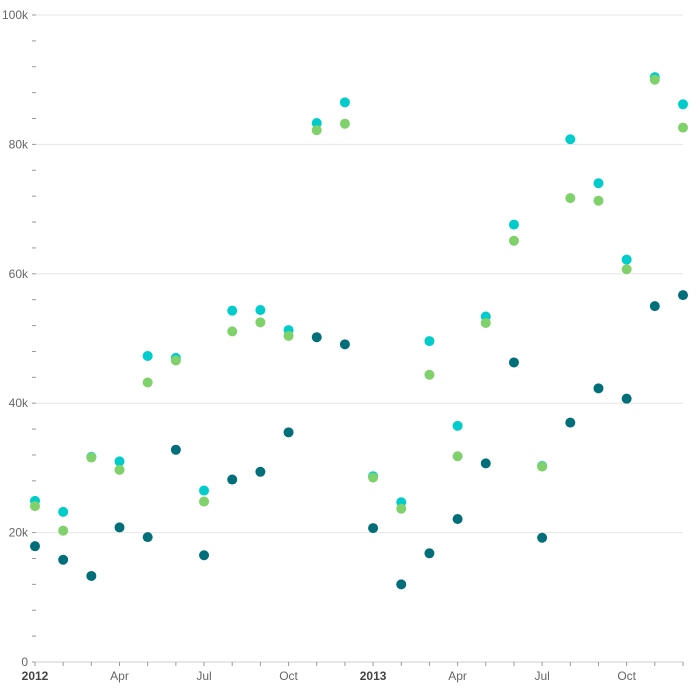 The height and width of the screenshot is (700, 700). Describe the element at coordinates (373, 676) in the screenshot. I see `x-tick-label: 2013` at that location.